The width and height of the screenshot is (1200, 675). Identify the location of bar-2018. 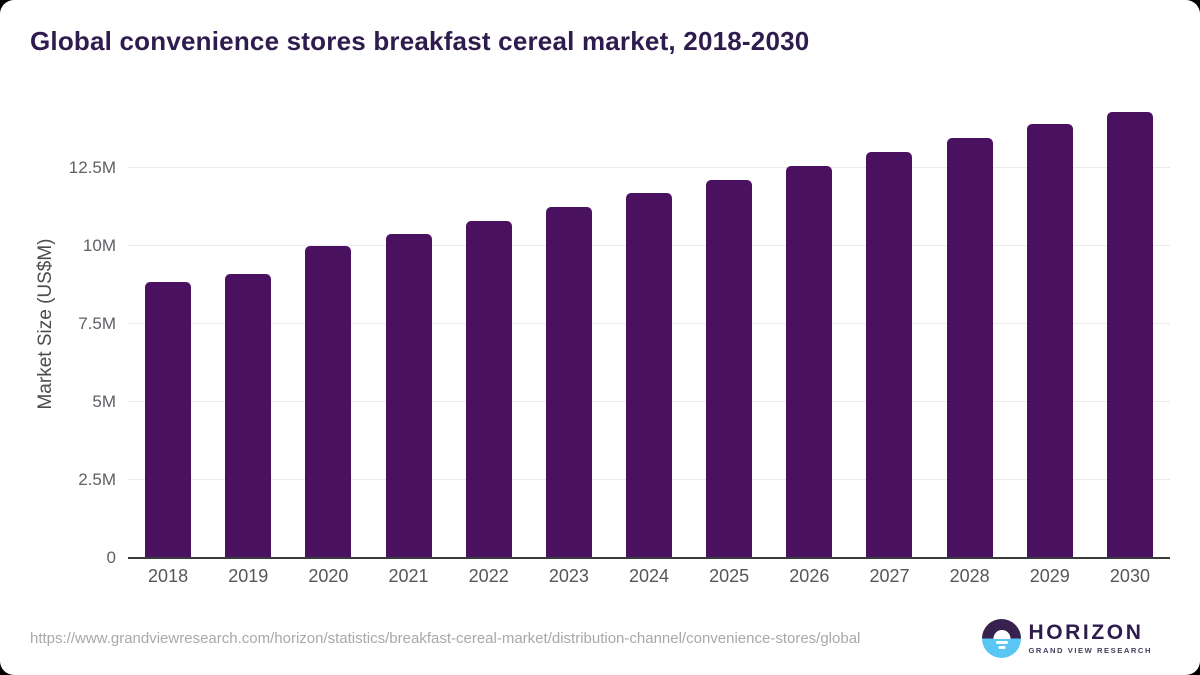
(168, 419).